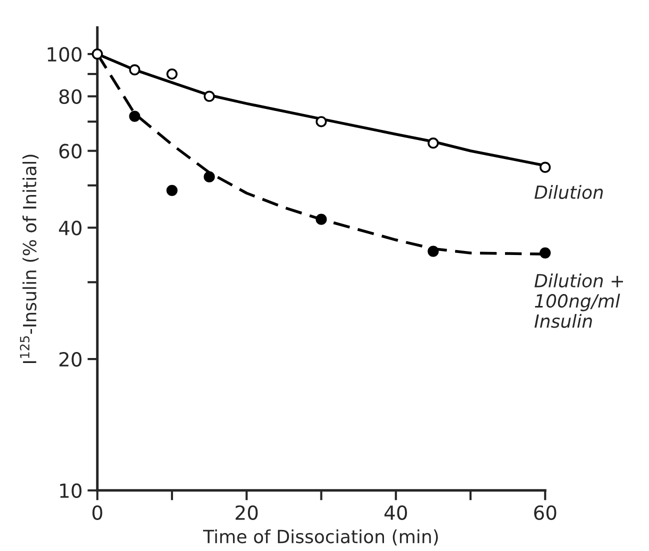 The height and width of the screenshot is (551, 649). What do you see at coordinates (70, 96) in the screenshot?
I see `y-tick-label: 80` at bounding box center [70, 96].